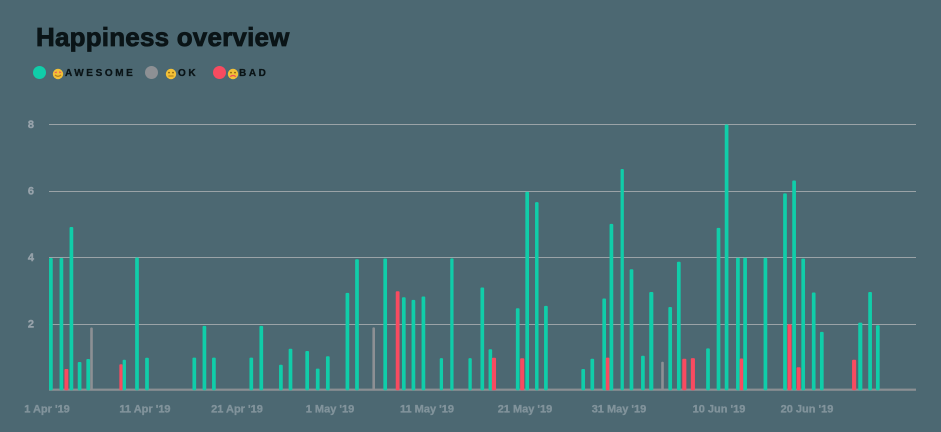 This screenshot has height=432, width=941. Describe the element at coordinates (619, 410) in the screenshot. I see `svg-text: 31 May '19` at that location.